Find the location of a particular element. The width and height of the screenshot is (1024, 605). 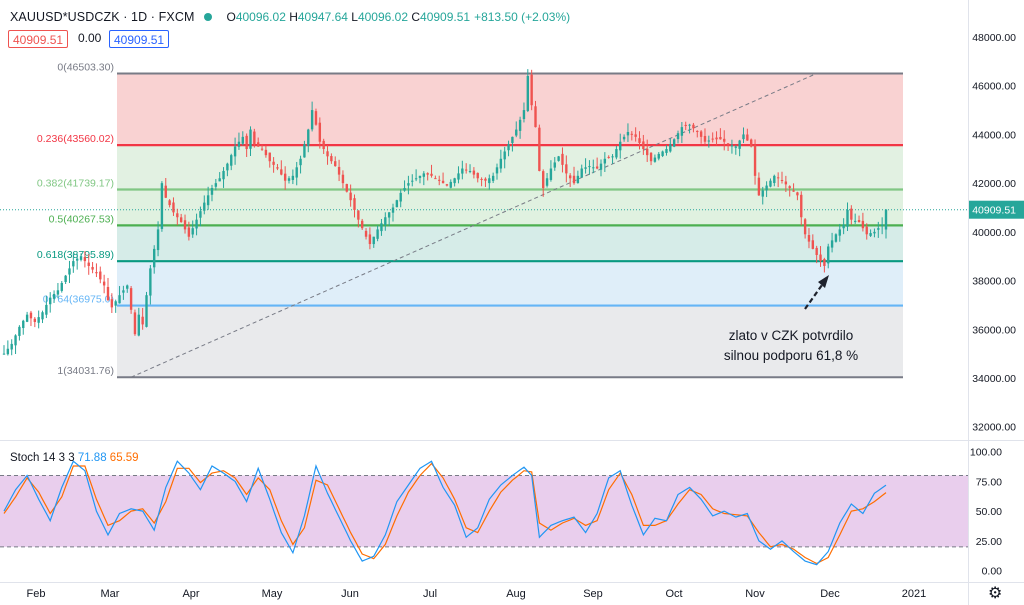

annotation-arrow-head is located at coordinates (823, 281).